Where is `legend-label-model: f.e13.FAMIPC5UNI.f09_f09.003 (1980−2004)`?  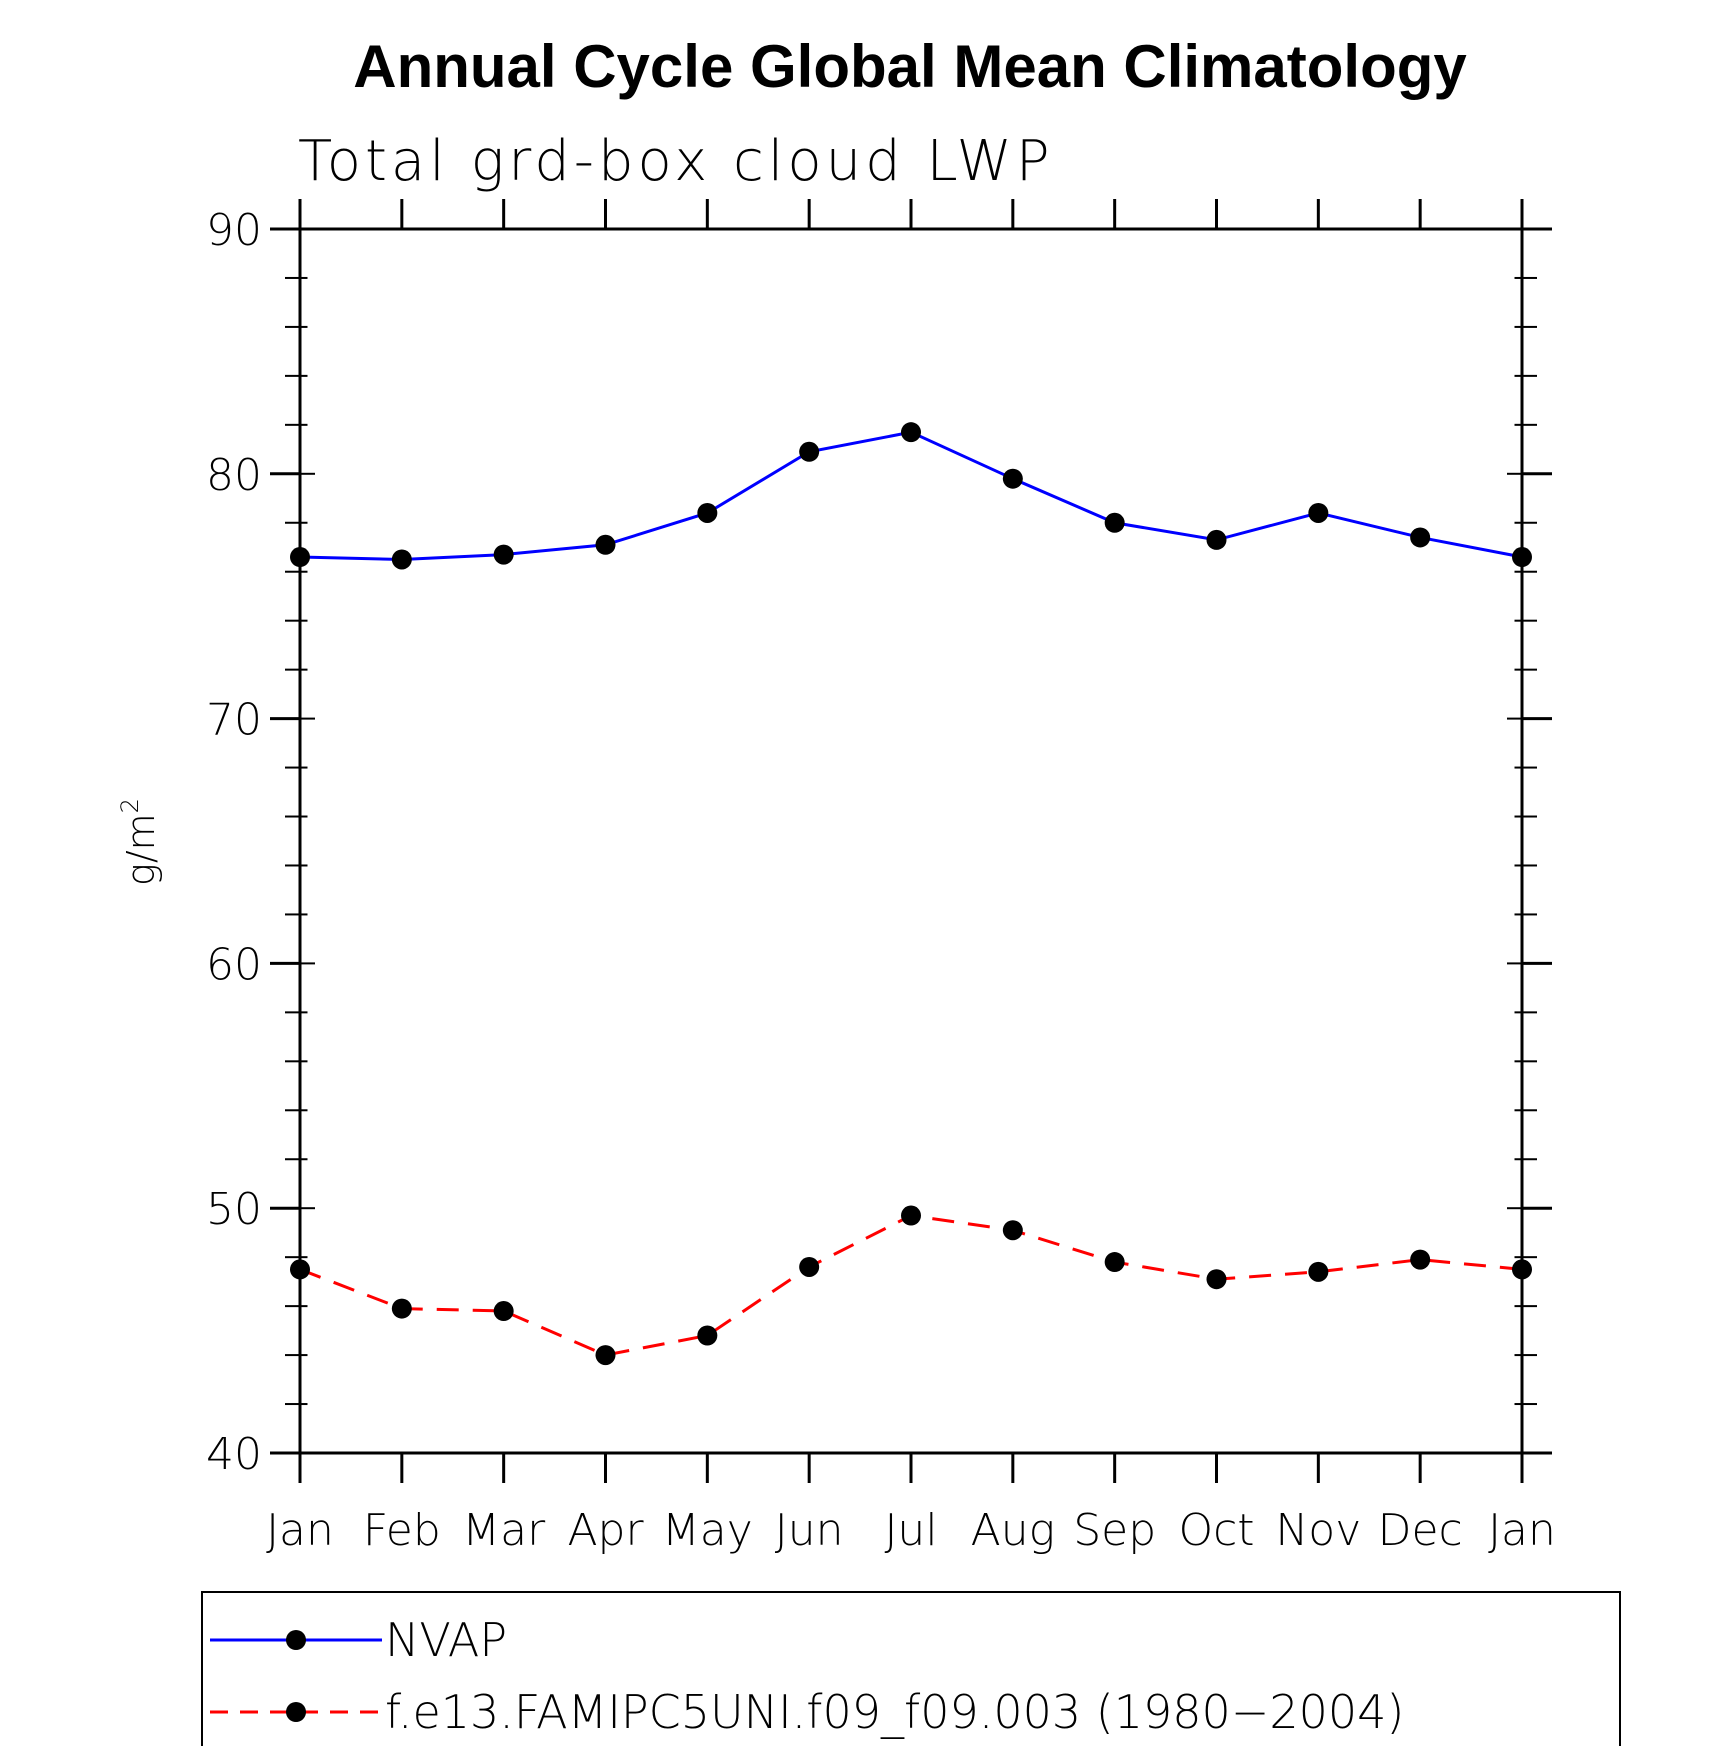
legend-label-model: f.e13.FAMIPC5UNI.f09_f09.003 (1980−2004) is located at coordinates (894, 1712).